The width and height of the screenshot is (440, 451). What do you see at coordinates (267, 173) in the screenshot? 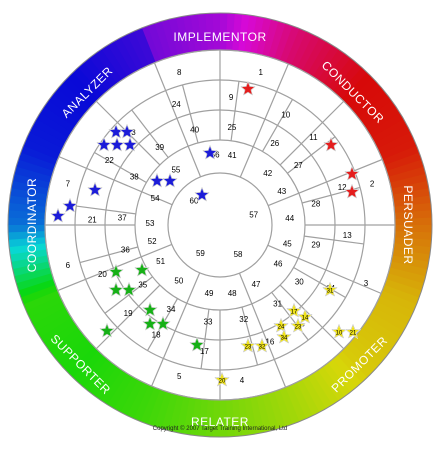
I see `position-number: 42` at bounding box center [267, 173].